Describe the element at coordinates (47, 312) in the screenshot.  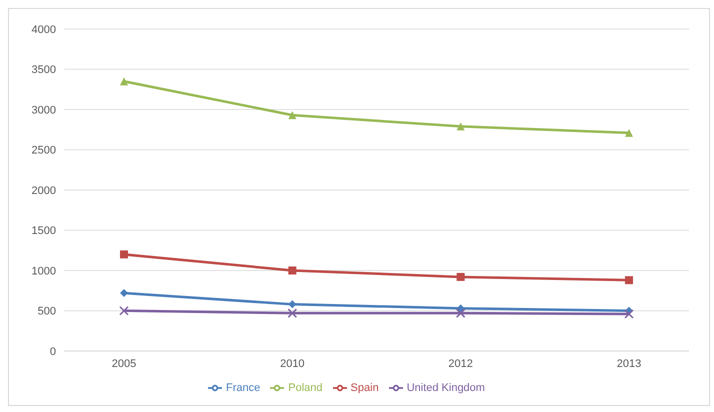
I see `y-tick-label: 500` at that location.